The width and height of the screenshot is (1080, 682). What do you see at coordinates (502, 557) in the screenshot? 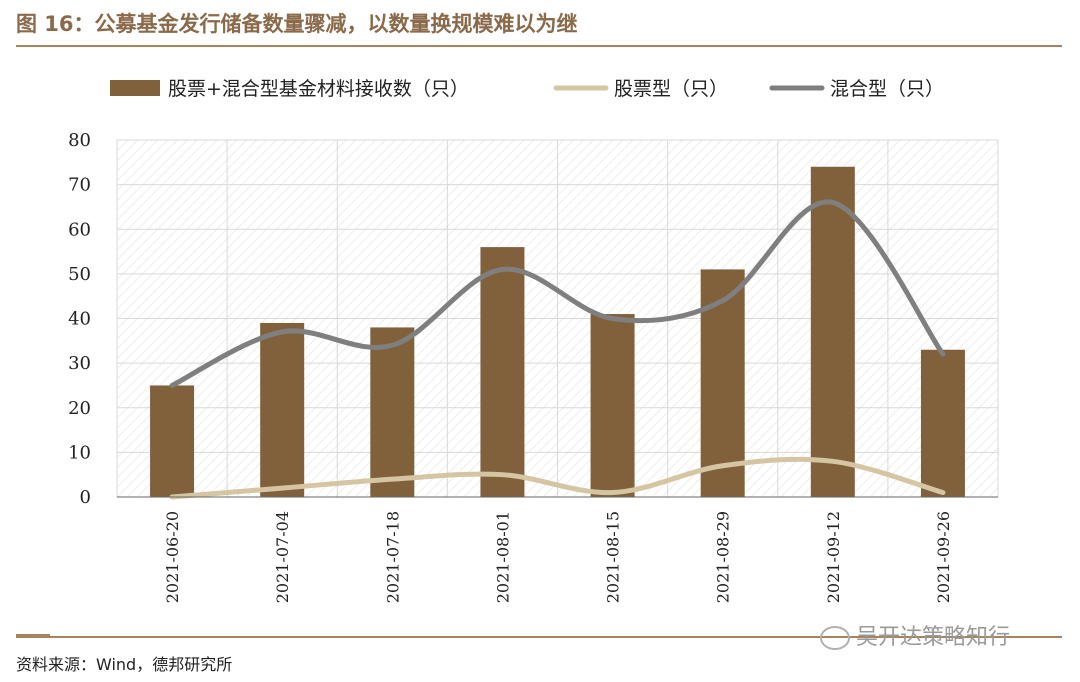
I see `x-tick-label: 2021-08-01` at bounding box center [502, 557].